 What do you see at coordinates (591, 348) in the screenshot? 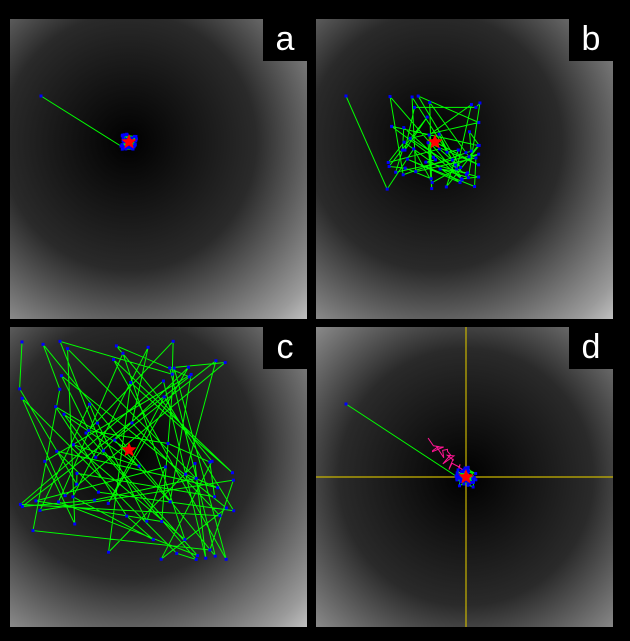
I see `panel-label-d: d` at bounding box center [591, 348].